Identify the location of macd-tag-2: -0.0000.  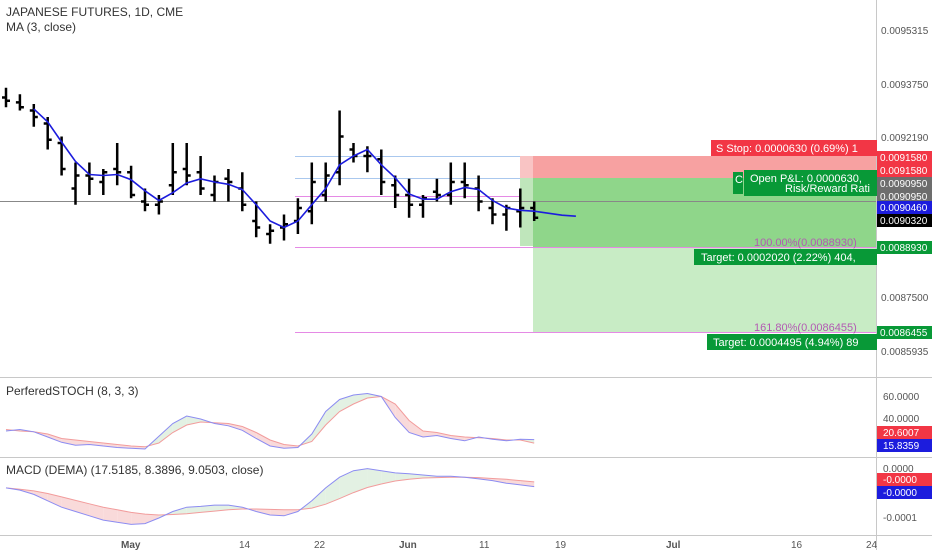
(904, 492).